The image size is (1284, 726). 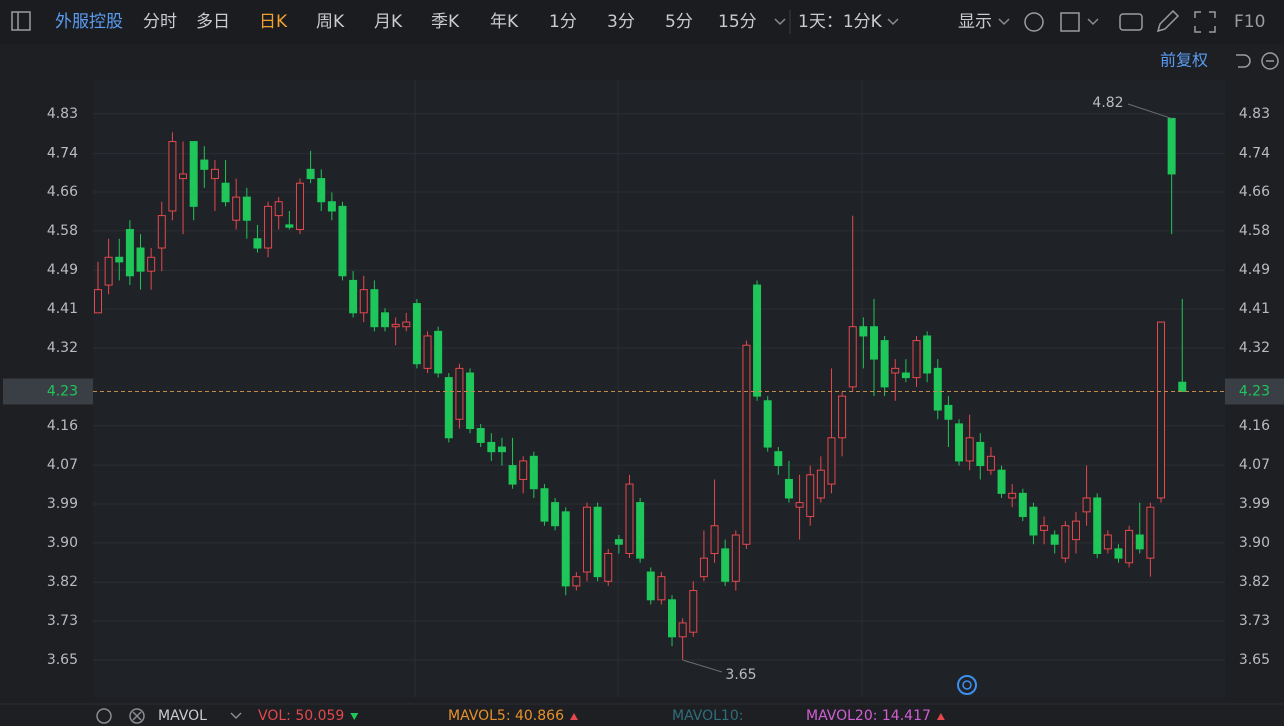 What do you see at coordinates (506, 716) in the screenshot?
I see `indicator-value: MAVOL5: 40.866` at bounding box center [506, 716].